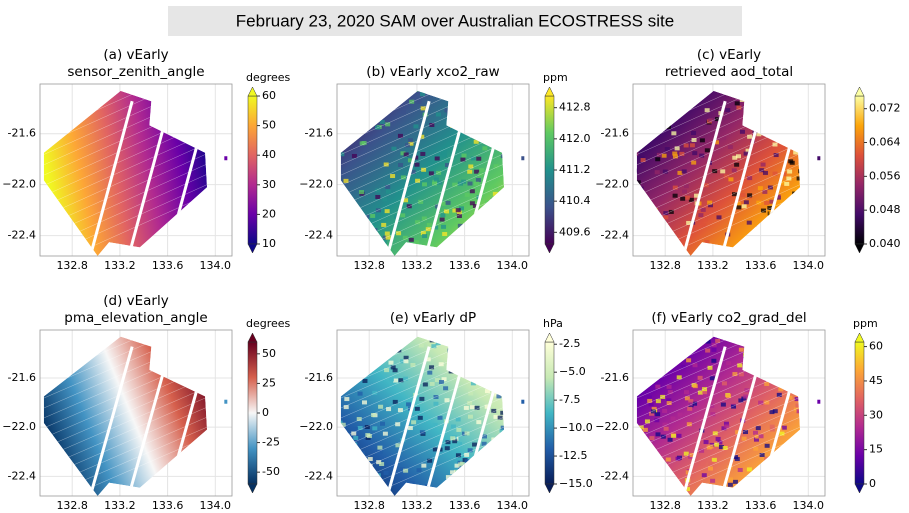 The height and width of the screenshot is (513, 909). What do you see at coordinates (269, 353) in the screenshot?
I see `colorbar-tick-label: 50` at bounding box center [269, 353].